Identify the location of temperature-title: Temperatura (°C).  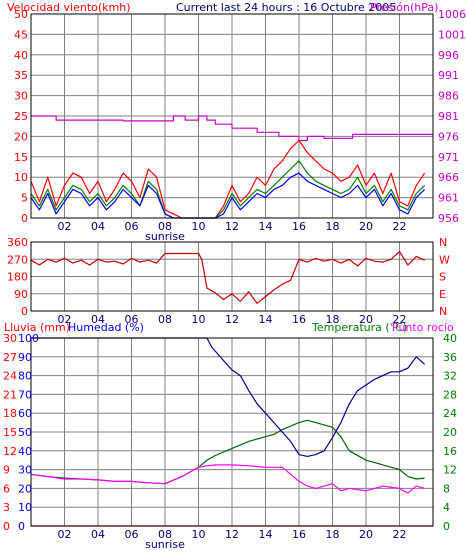
(359, 327).